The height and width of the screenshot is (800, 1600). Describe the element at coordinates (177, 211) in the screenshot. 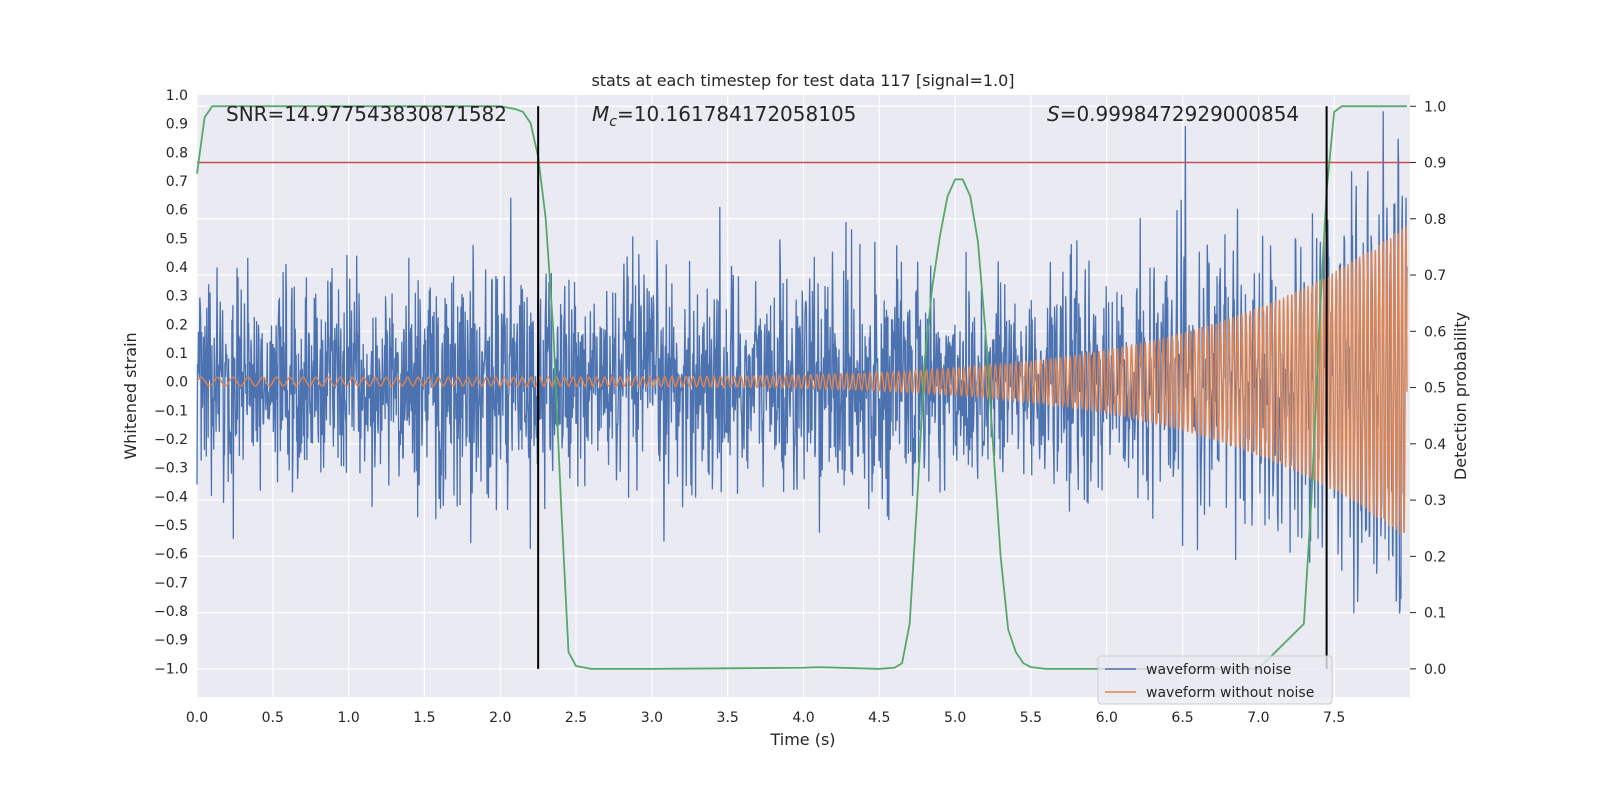

I see `y-tick-label: 0.6` at that location.